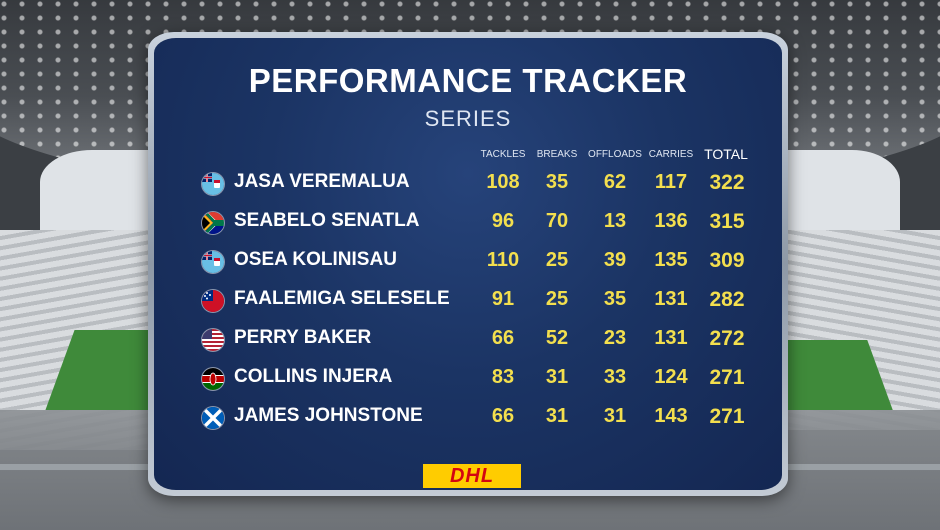  What do you see at coordinates (615, 338) in the screenshot?
I see `offloads-value: 23` at bounding box center [615, 338].